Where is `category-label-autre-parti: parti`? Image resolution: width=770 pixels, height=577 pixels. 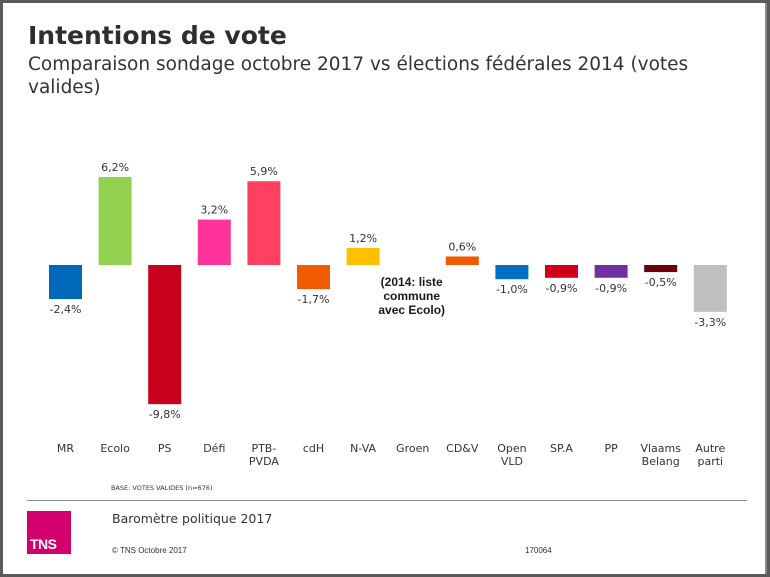
category-label-autre-parti: parti is located at coordinates (710, 461).